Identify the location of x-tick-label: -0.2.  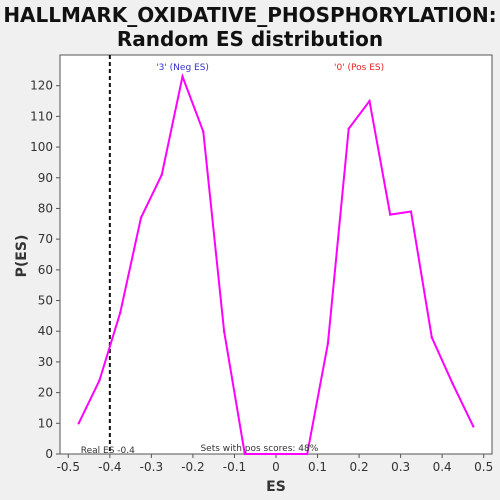
(192, 467).